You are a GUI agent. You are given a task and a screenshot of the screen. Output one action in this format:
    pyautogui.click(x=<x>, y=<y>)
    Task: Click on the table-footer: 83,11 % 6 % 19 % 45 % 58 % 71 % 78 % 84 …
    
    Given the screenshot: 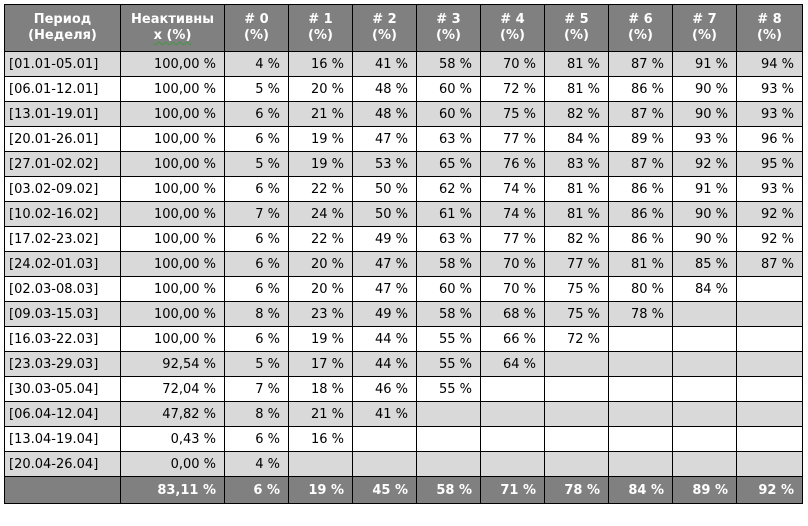 What is the action you would take?
    pyautogui.click(x=403, y=490)
    